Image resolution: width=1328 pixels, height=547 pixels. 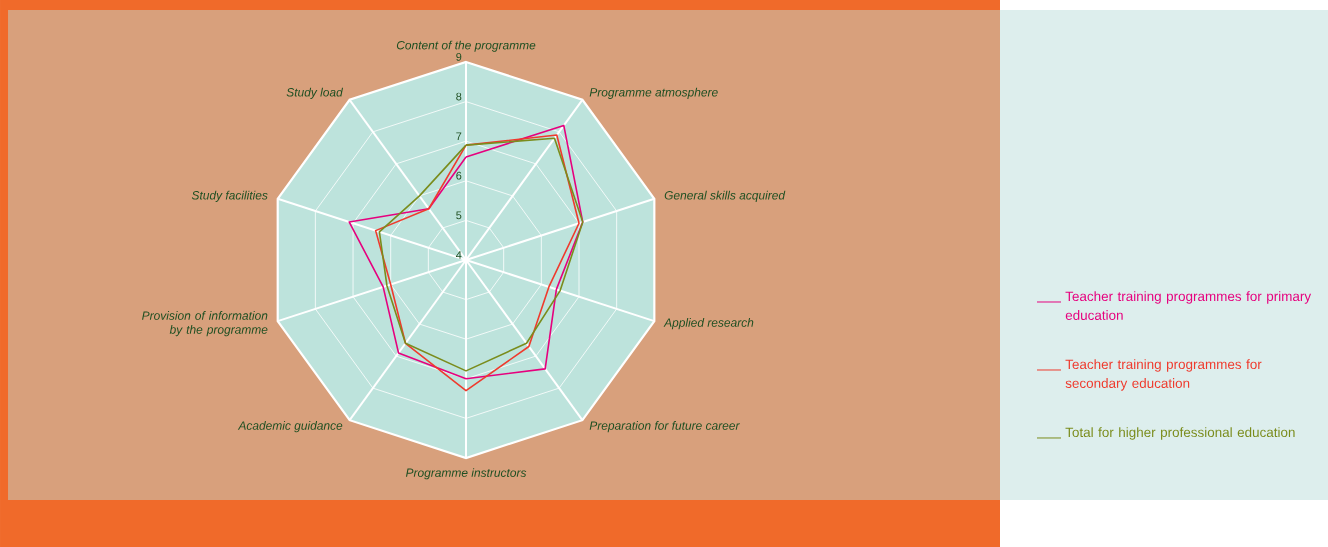 I want to click on y-tick-label: 4, so click(x=458, y=255).